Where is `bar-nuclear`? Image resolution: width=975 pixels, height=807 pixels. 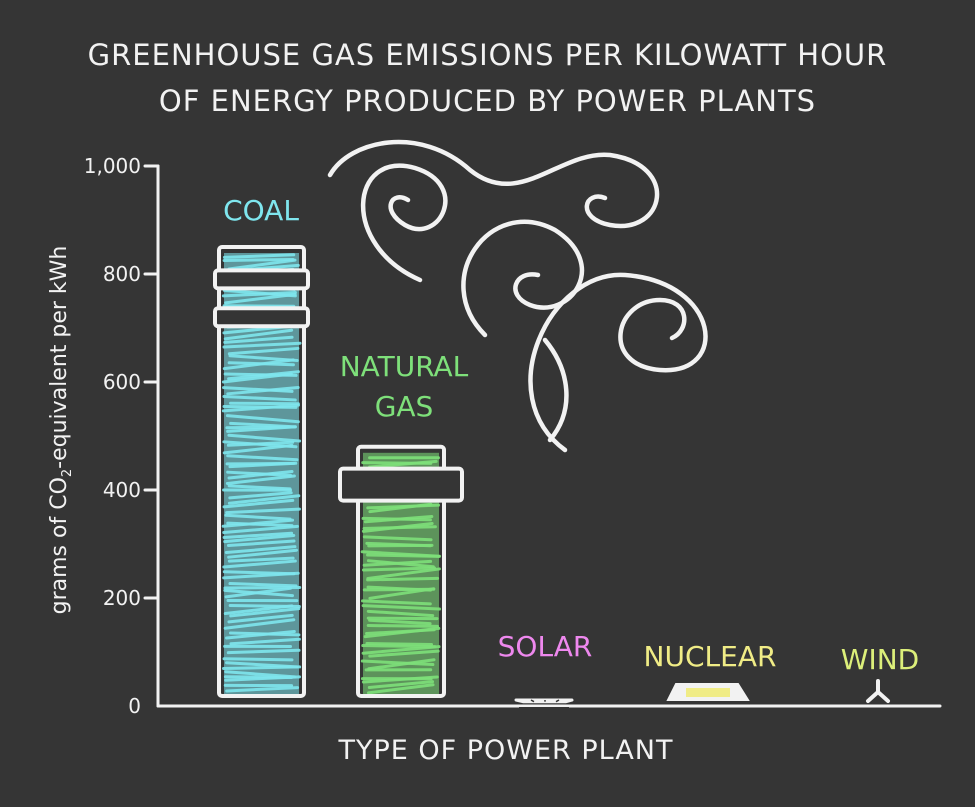 bar-nuclear is located at coordinates (708, 692).